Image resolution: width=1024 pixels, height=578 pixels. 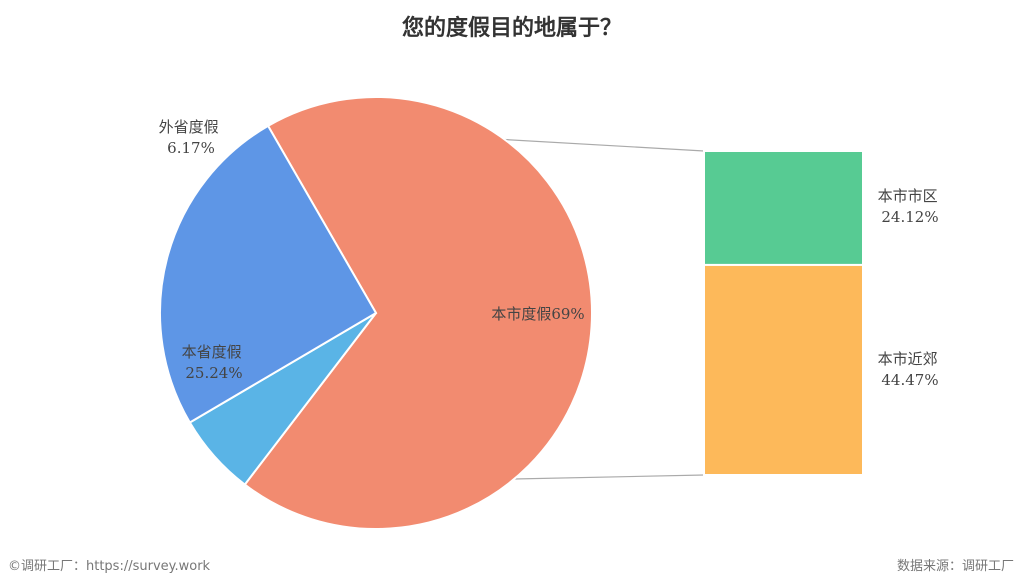 I want to click on slice-label-other-province: 外省度假 6.17%, so click(x=191, y=137).